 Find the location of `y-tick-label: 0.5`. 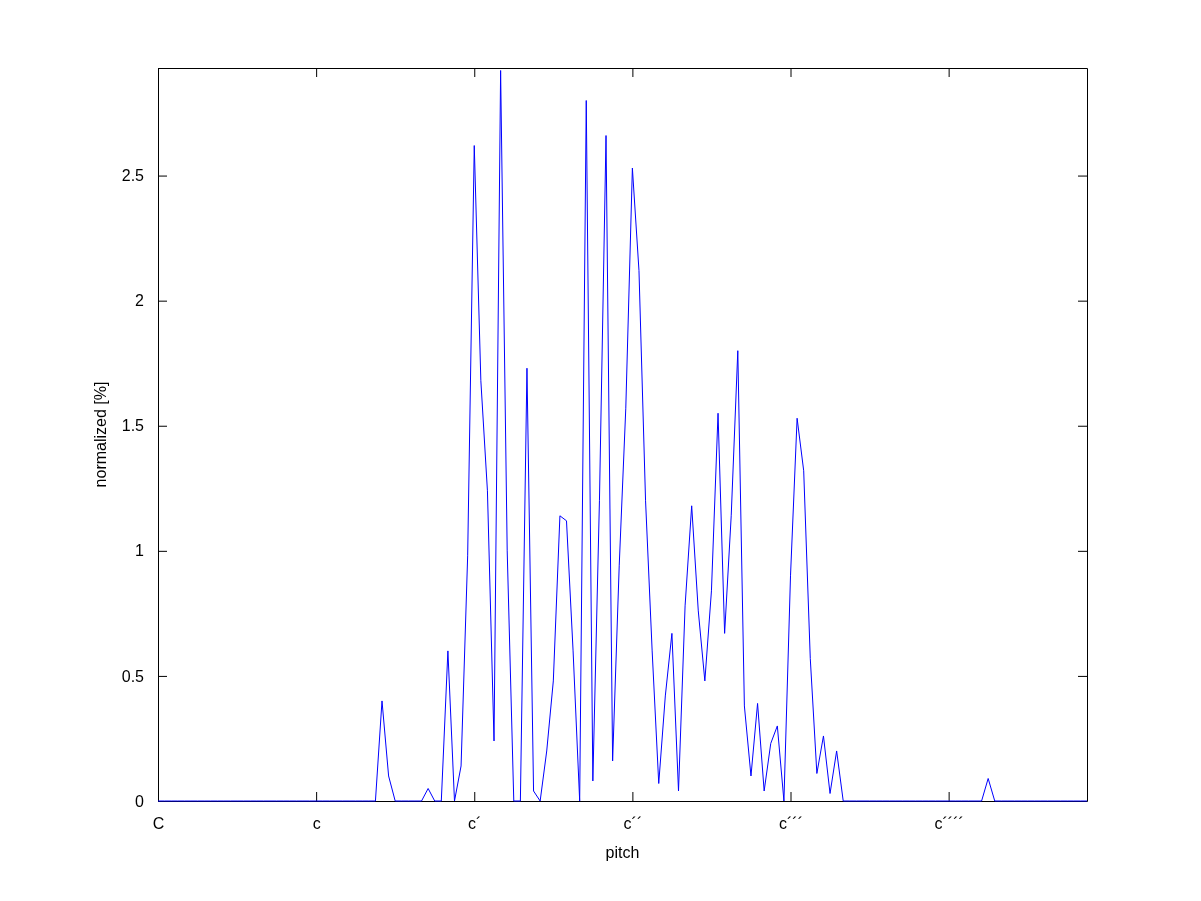

y-tick-label: 0.5 is located at coordinates (133, 676).